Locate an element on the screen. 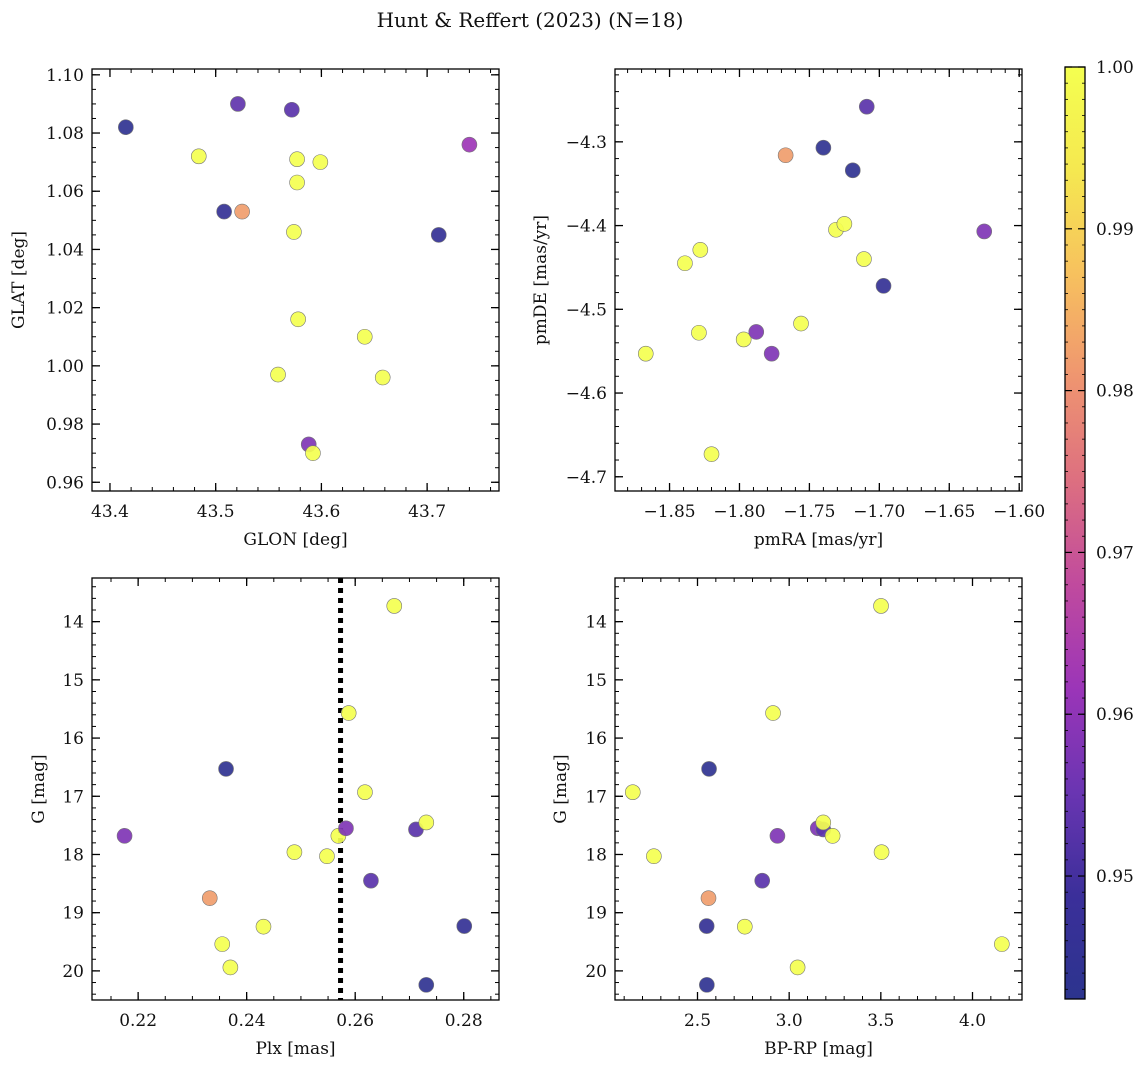  x-tick-label: −1.75 is located at coordinates (809, 512).